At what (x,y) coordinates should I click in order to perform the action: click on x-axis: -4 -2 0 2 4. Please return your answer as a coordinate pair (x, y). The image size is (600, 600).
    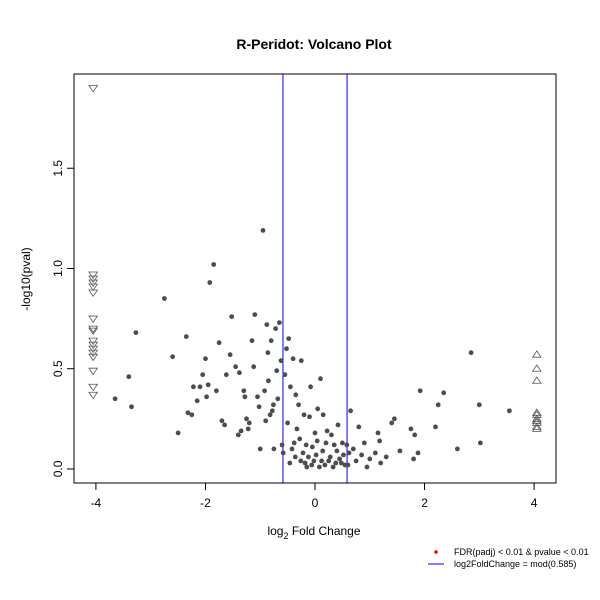
    Looking at the image, I should click on (314, 496).